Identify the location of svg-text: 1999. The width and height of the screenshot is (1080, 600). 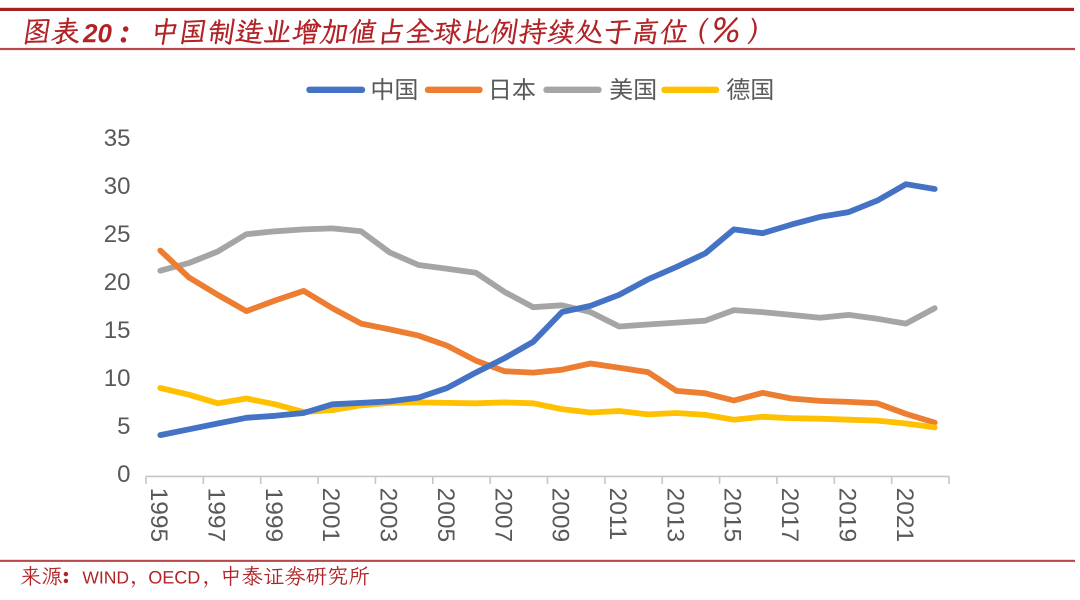
(273, 515).